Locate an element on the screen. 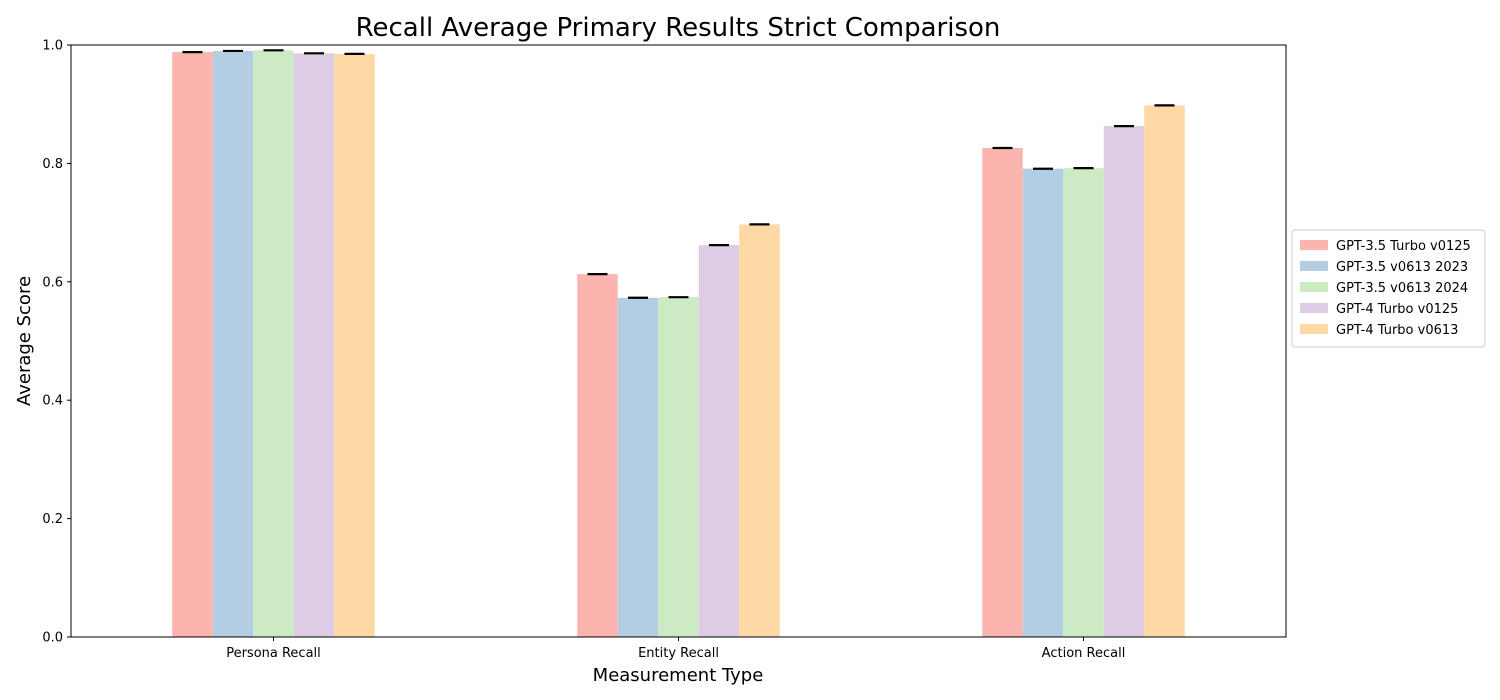 The image size is (1500, 700). y-tick-label: 0.0 is located at coordinates (52, 638).